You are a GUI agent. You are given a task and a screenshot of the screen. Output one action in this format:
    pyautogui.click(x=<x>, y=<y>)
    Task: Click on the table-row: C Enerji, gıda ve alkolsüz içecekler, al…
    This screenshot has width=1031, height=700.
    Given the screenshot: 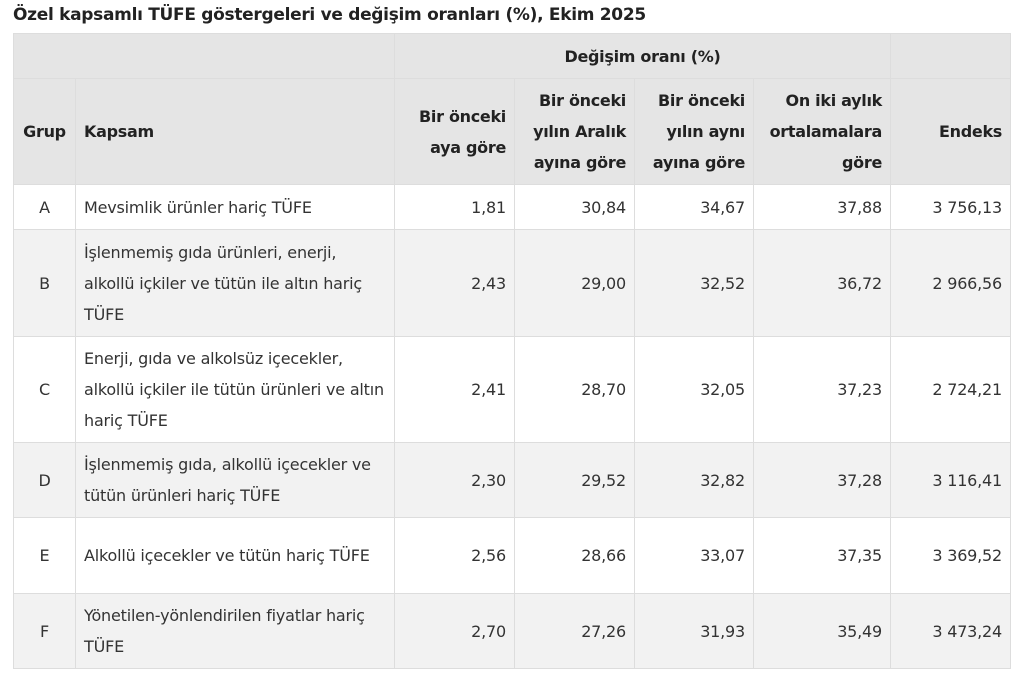 What is the action you would take?
    pyautogui.click(x=512, y=389)
    